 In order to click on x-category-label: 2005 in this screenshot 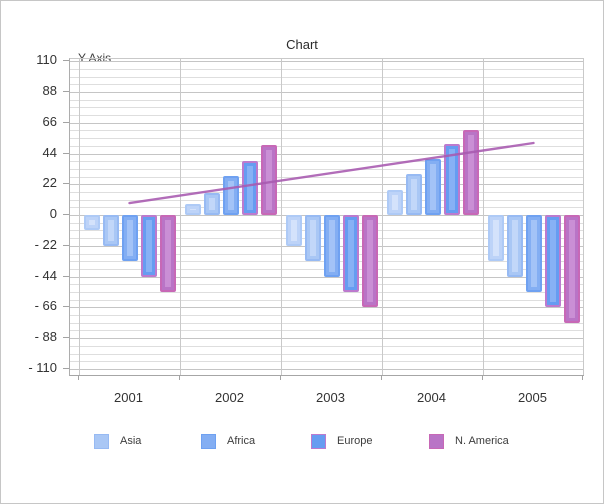, I will do `click(532, 397)`.